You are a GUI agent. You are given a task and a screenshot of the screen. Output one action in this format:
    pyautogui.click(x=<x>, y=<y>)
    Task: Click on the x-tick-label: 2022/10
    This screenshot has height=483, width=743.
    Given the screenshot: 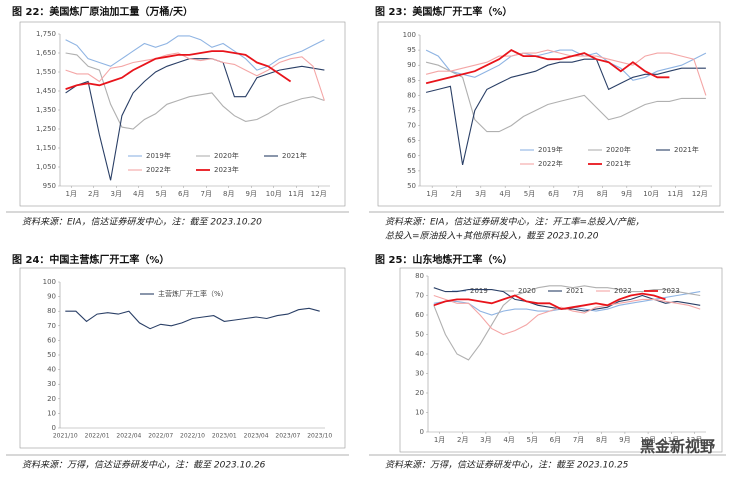 What is the action you would take?
    pyautogui.click(x=192, y=436)
    